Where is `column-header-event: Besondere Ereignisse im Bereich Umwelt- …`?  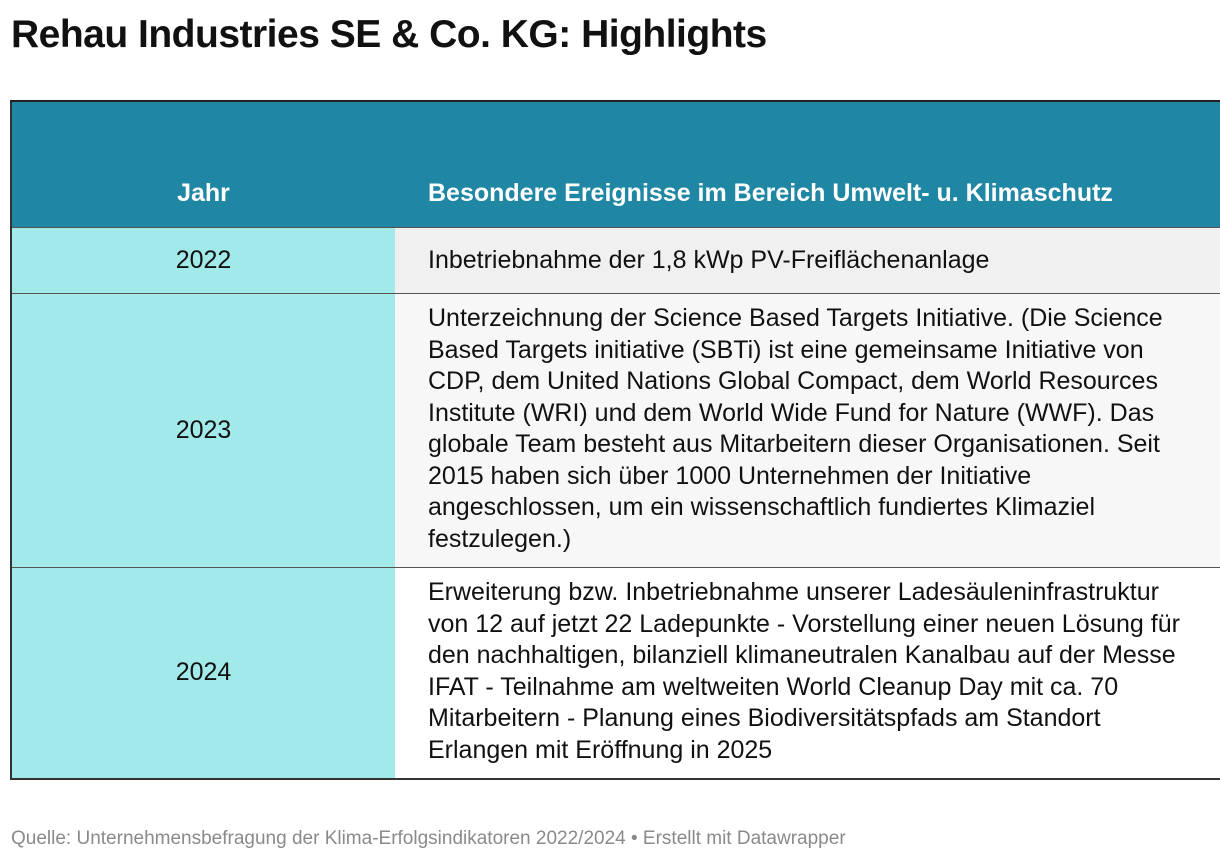
column-header-event: Besondere Ereignisse im Bereich Umwelt- … is located at coordinates (807, 164).